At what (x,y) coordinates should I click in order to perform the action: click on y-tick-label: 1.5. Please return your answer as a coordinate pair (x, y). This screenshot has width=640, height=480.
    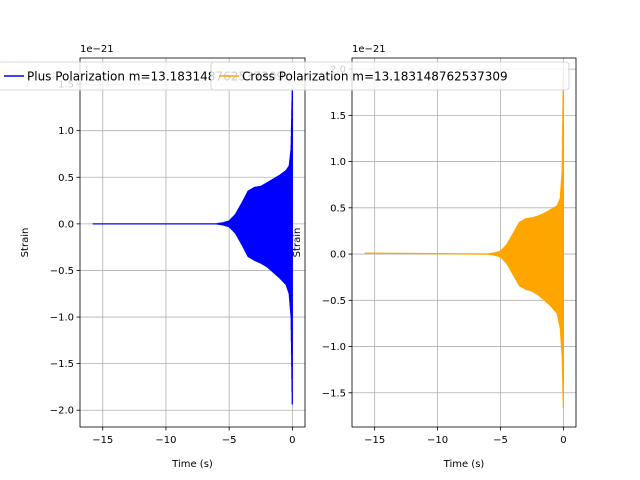
    Looking at the image, I should click on (338, 116).